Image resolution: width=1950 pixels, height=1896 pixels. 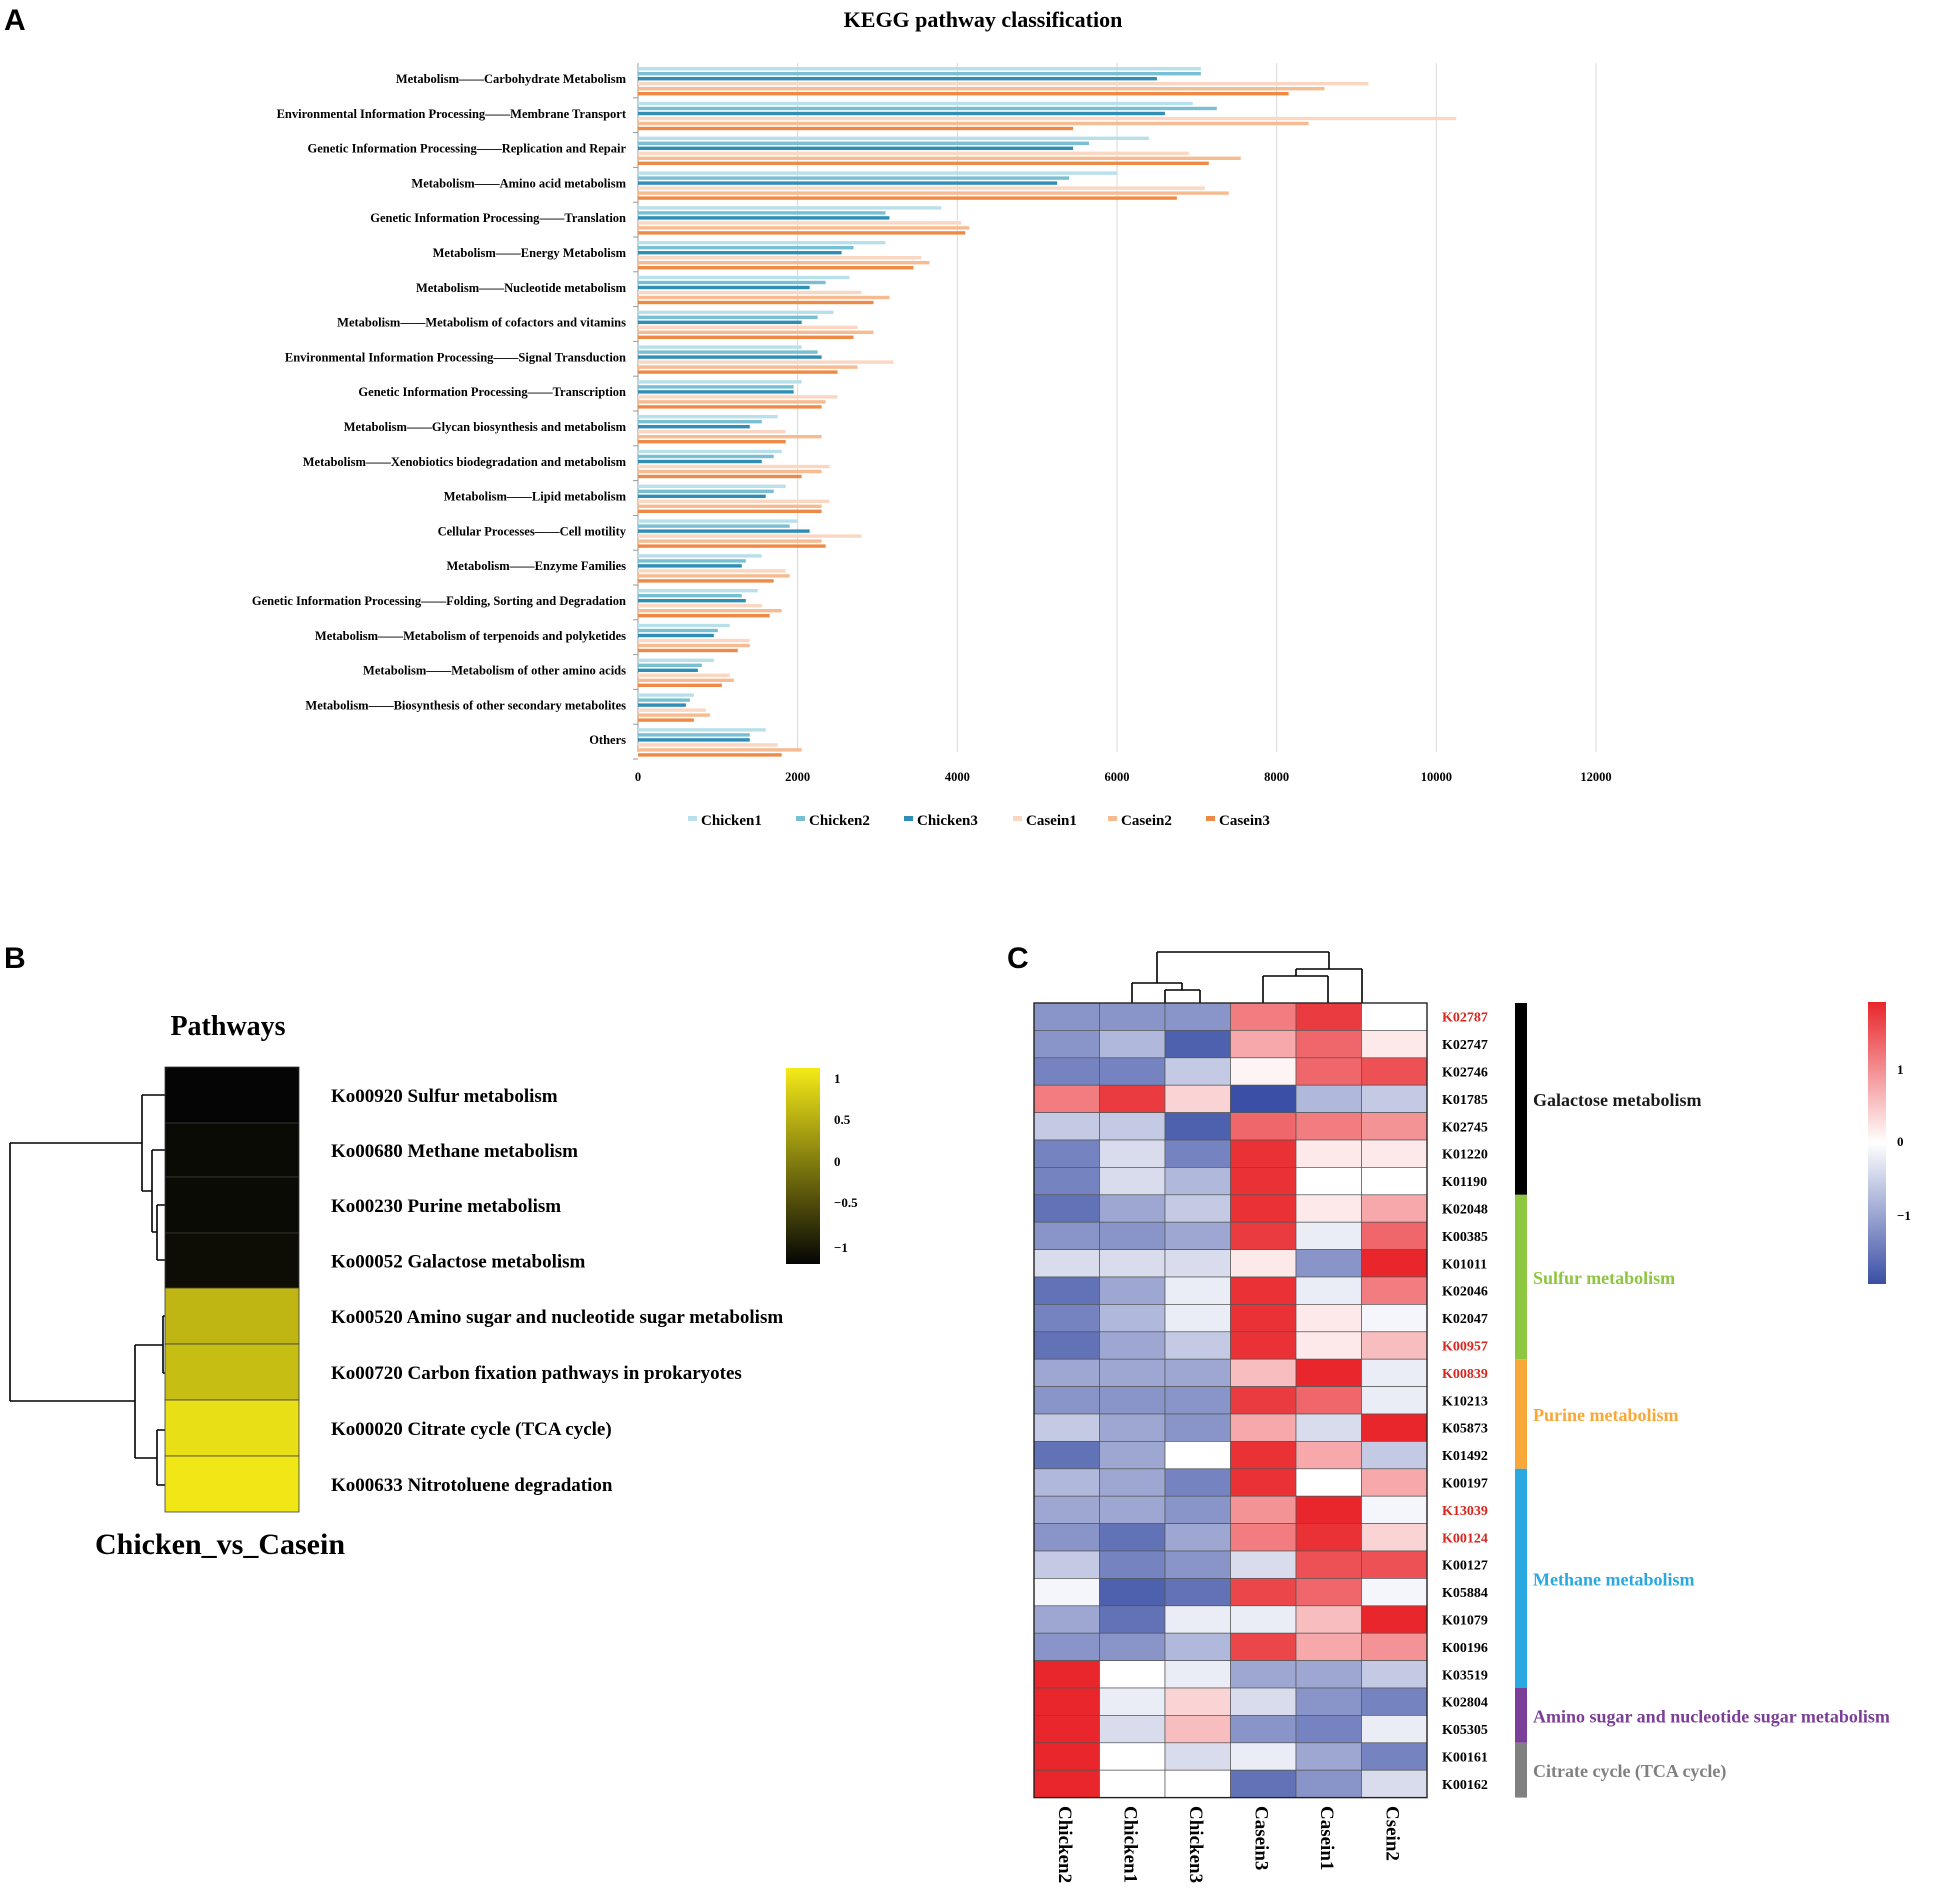 What do you see at coordinates (957, 777) in the screenshot?
I see `x-tick-label: 4000` at bounding box center [957, 777].